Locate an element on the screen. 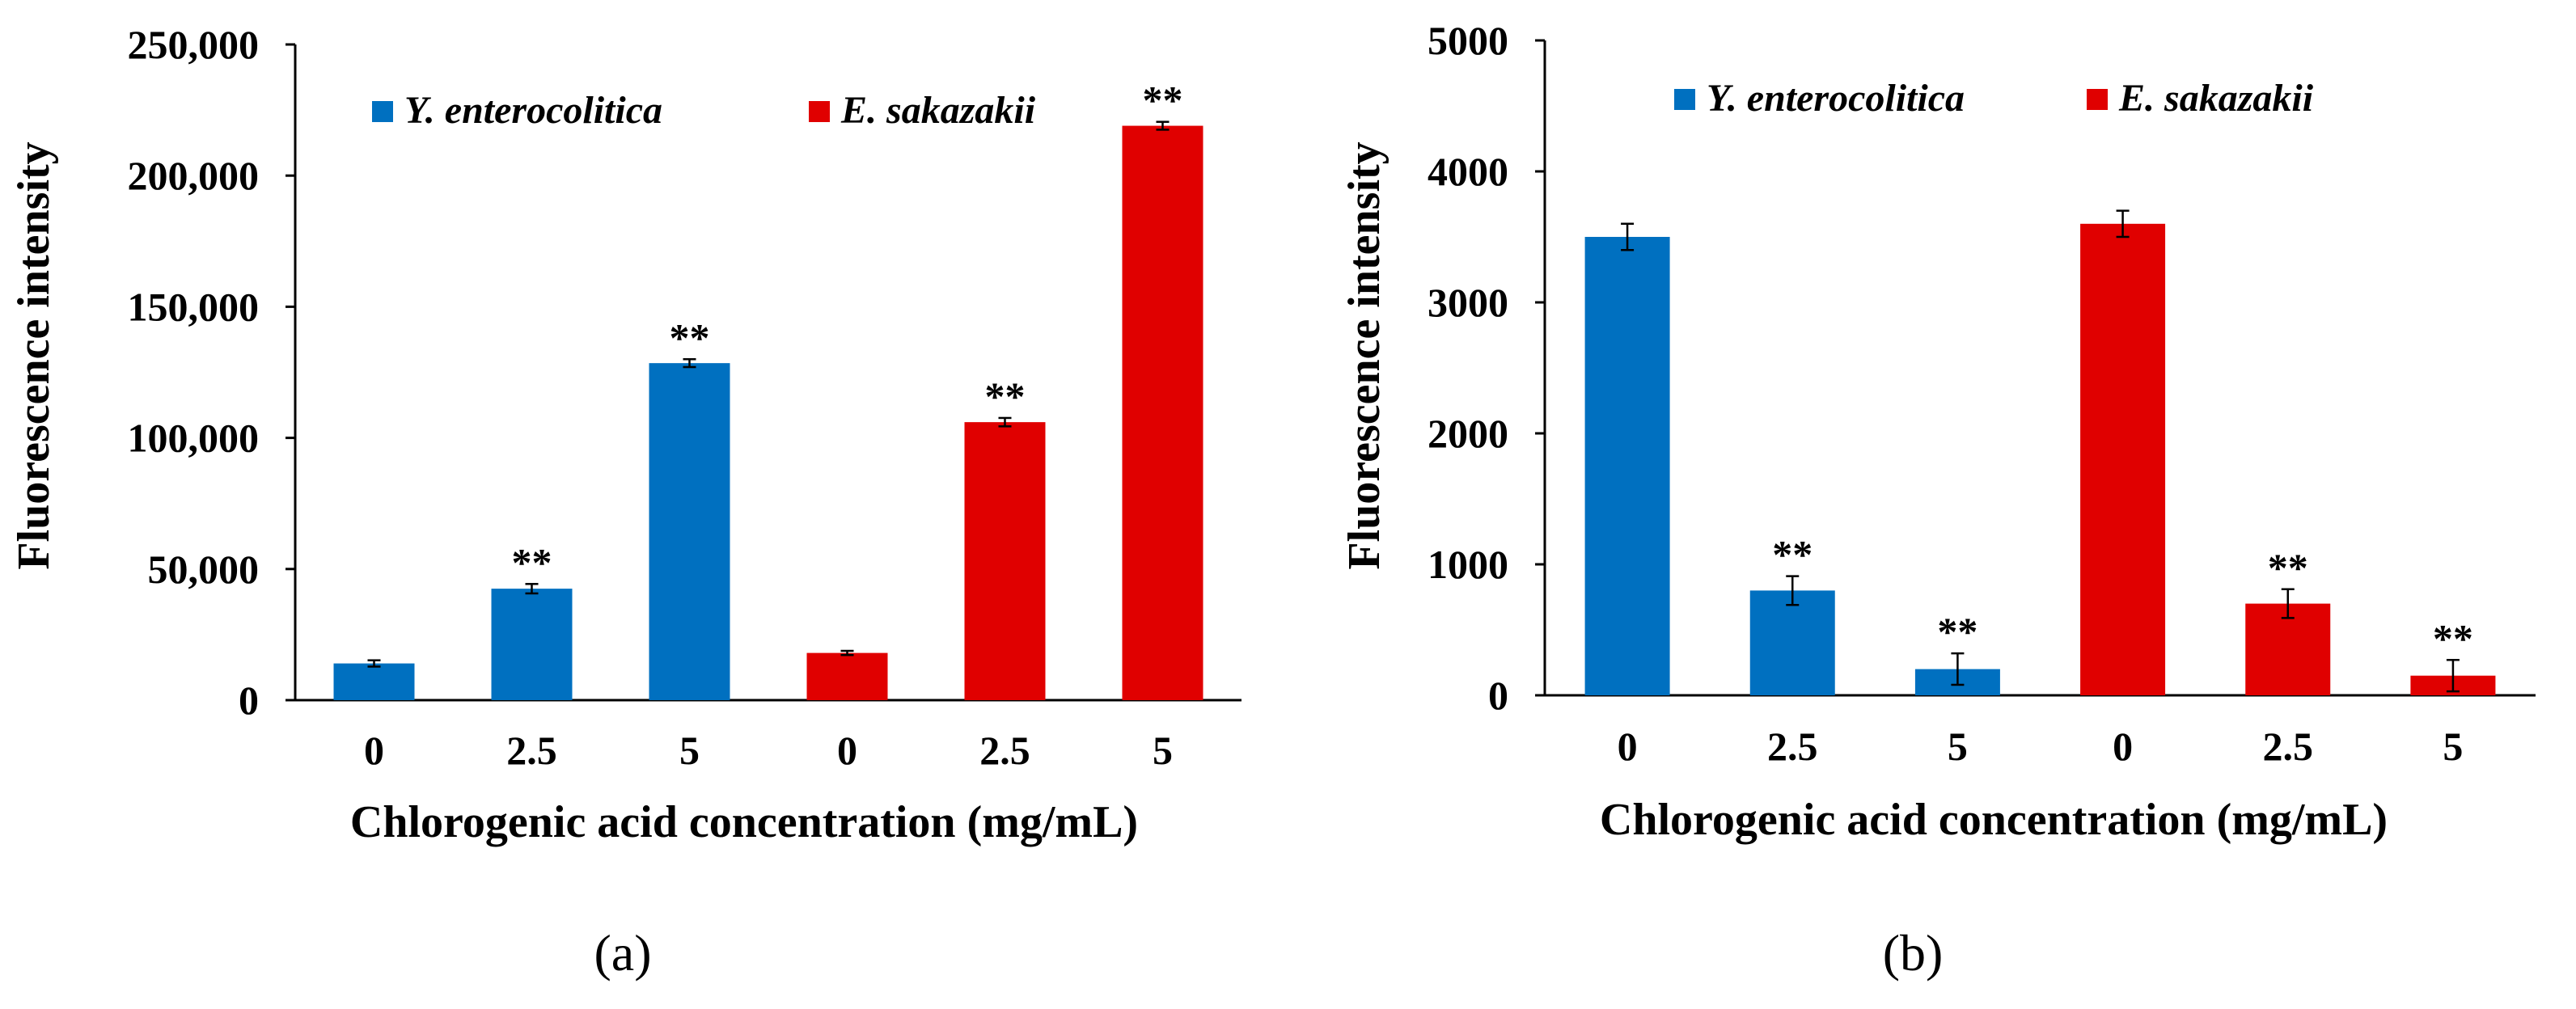  significance-label-b-5: ** is located at coordinates (2453, 638).